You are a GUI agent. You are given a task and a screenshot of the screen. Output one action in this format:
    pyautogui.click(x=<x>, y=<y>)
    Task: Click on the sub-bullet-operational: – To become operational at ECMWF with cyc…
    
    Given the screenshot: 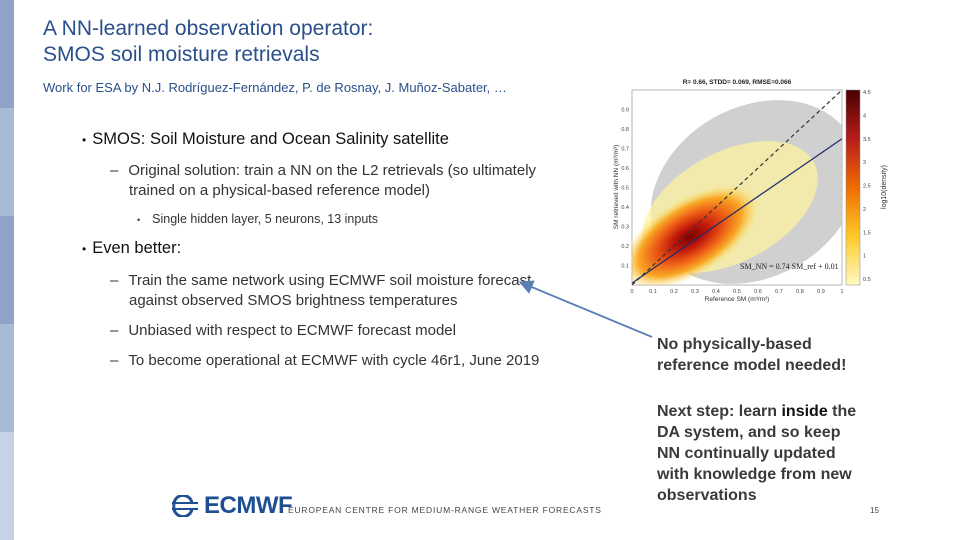 What is the action you would take?
    pyautogui.click(x=324, y=361)
    